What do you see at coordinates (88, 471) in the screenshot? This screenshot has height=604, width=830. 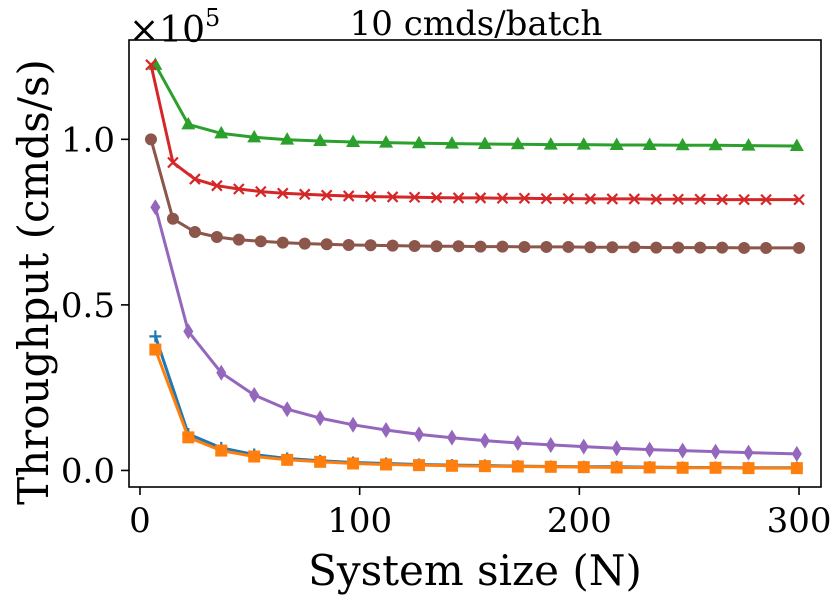 I see `y-tick-label: 0.0` at bounding box center [88, 471].